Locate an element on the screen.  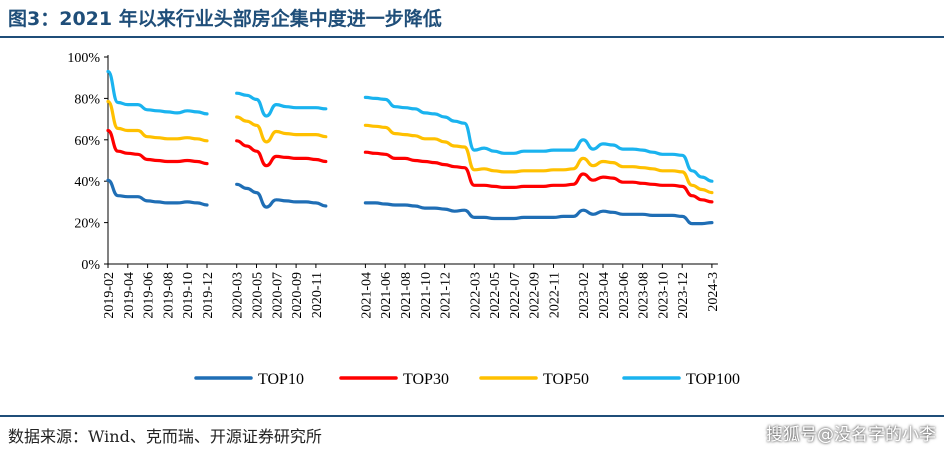
y-axis-ticks: 0% 20% 40% 60% 80% 100% is located at coordinates (87, 162).